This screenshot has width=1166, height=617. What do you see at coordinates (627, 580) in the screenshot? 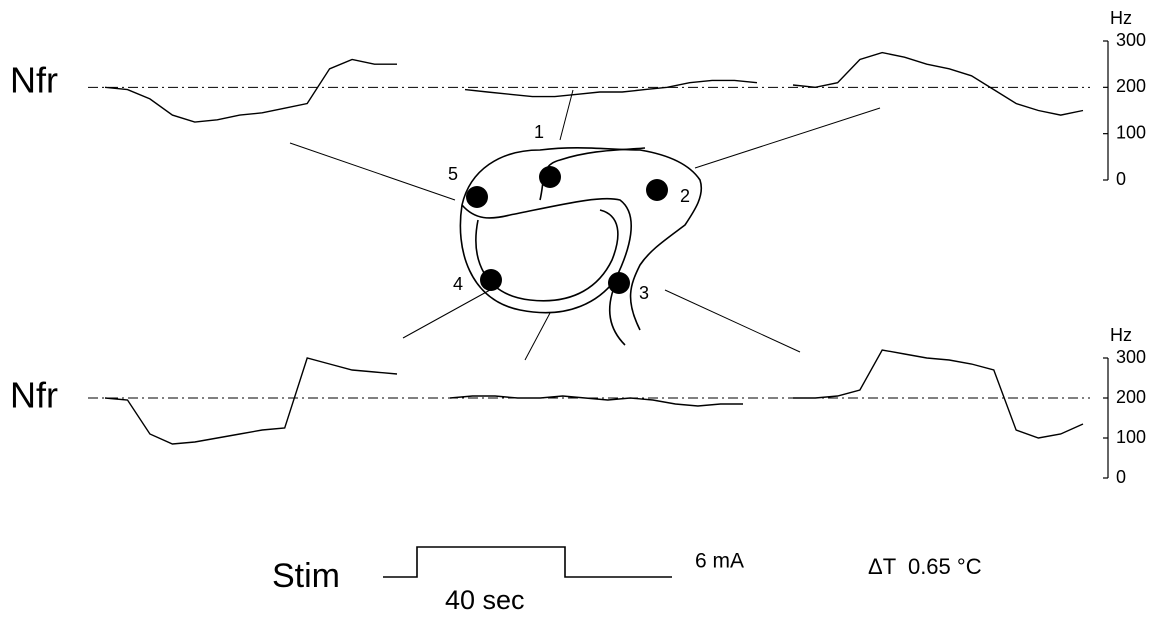
I see `stimulus: Stim 40 sec 6 mA ΔT 0.65 °C` at bounding box center [627, 580].